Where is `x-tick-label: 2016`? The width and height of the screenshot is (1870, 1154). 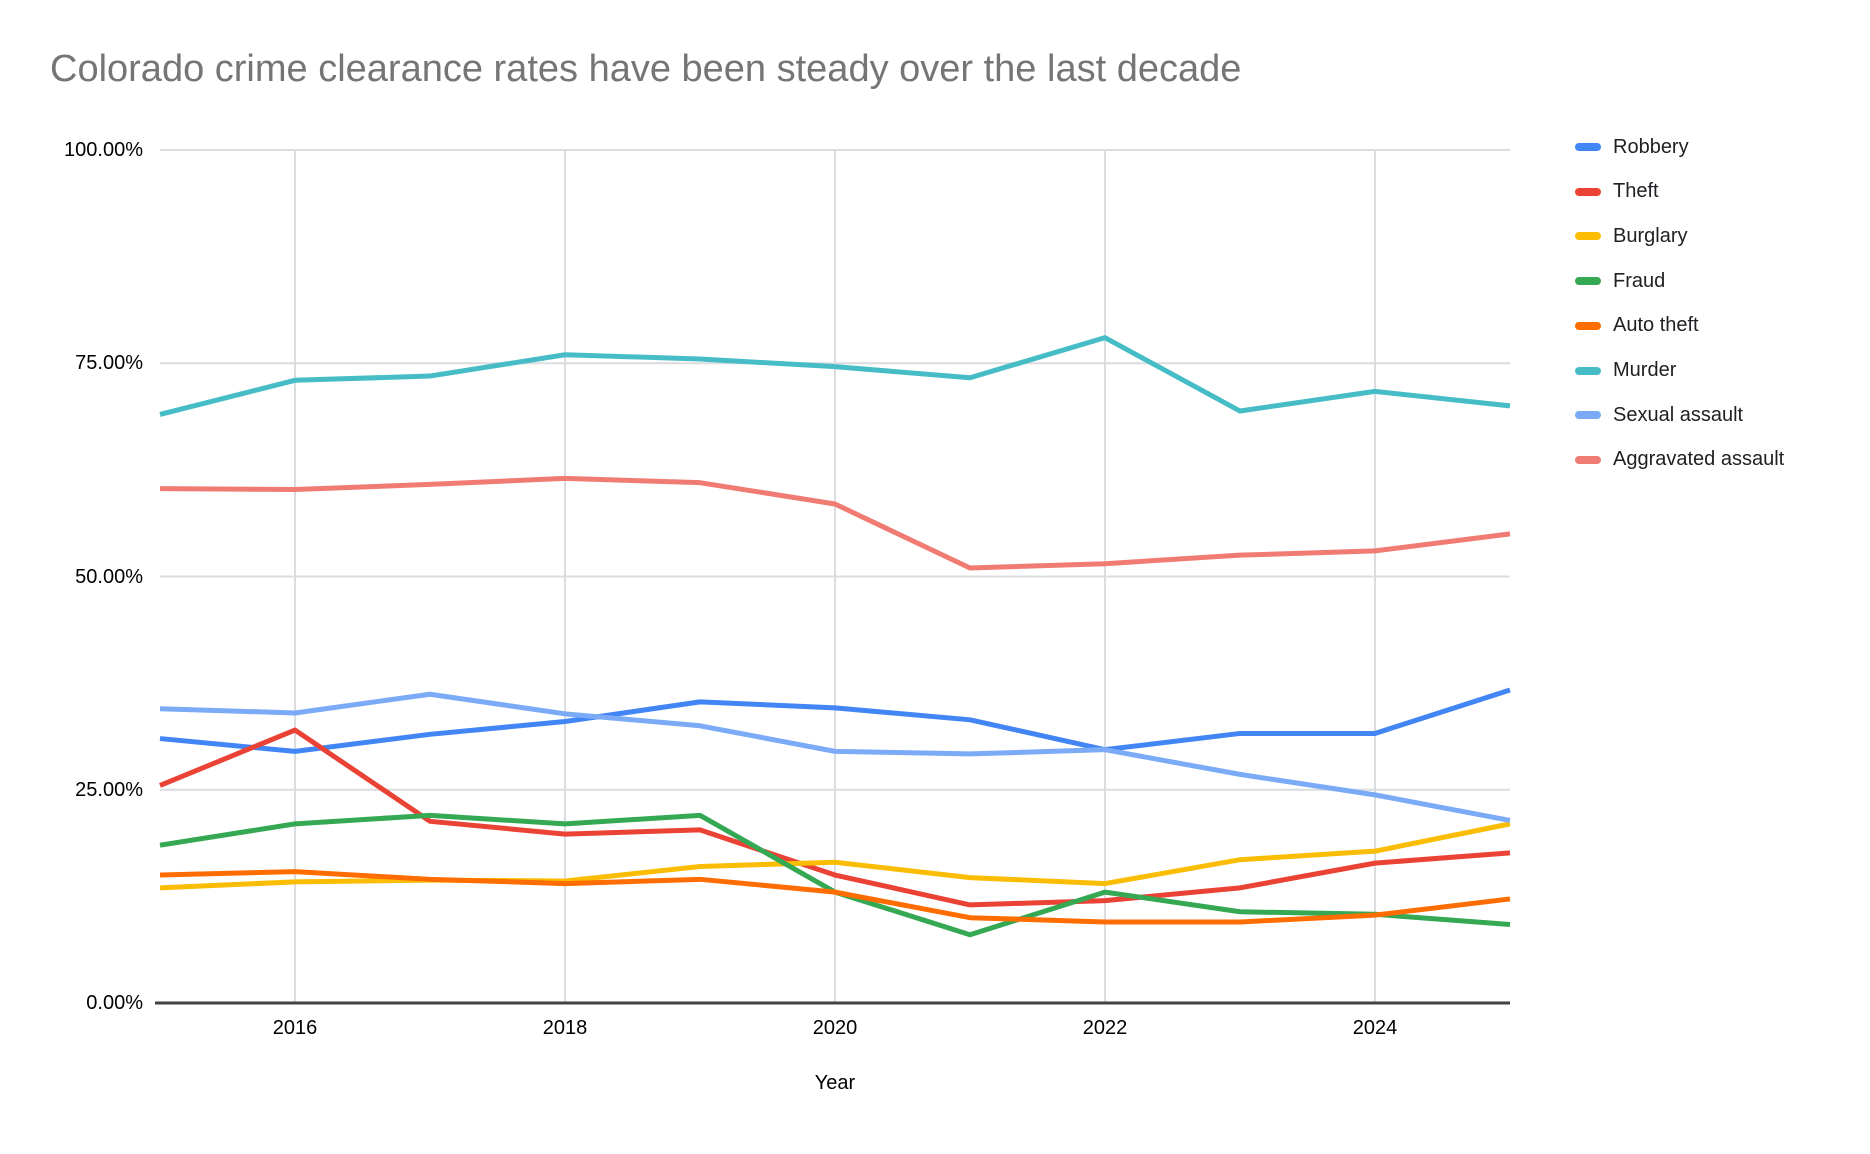 x-tick-label: 2016 is located at coordinates (295, 1028).